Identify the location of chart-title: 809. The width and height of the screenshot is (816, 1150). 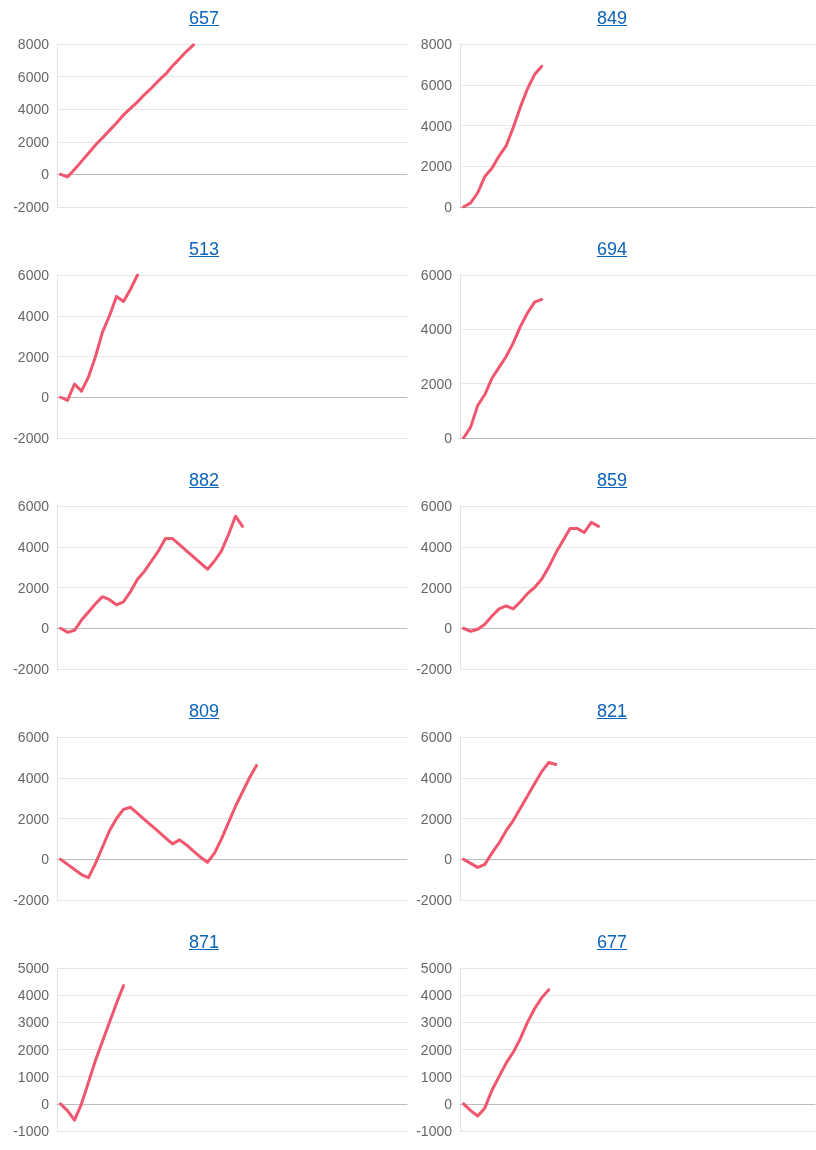
(203, 711).